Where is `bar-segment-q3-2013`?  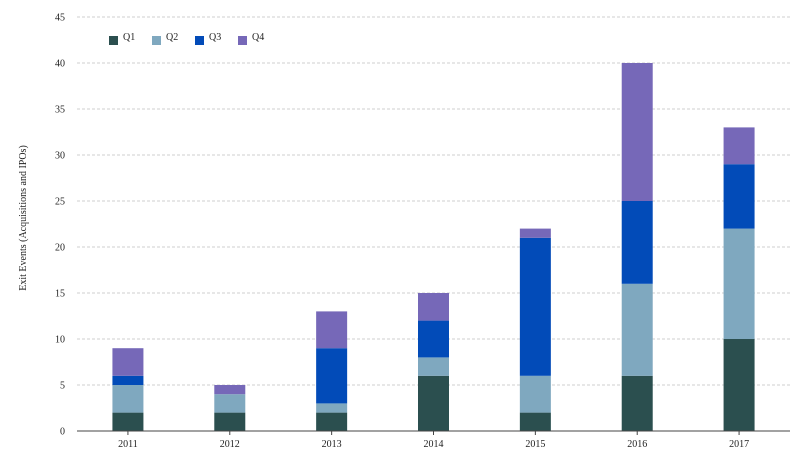
bar-segment-q3-2013 is located at coordinates (332, 376).